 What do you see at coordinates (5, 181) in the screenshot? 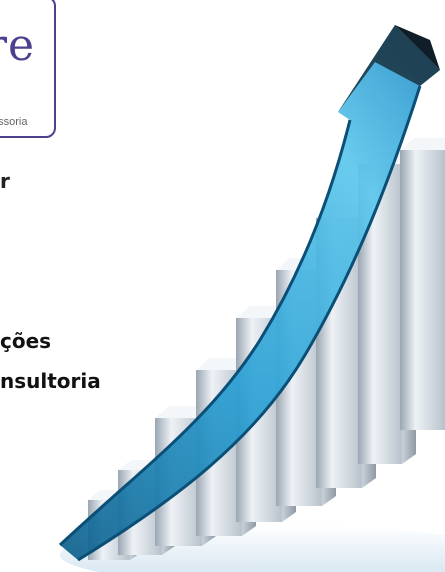
I see `headline-fragment-top: r` at bounding box center [5, 181].